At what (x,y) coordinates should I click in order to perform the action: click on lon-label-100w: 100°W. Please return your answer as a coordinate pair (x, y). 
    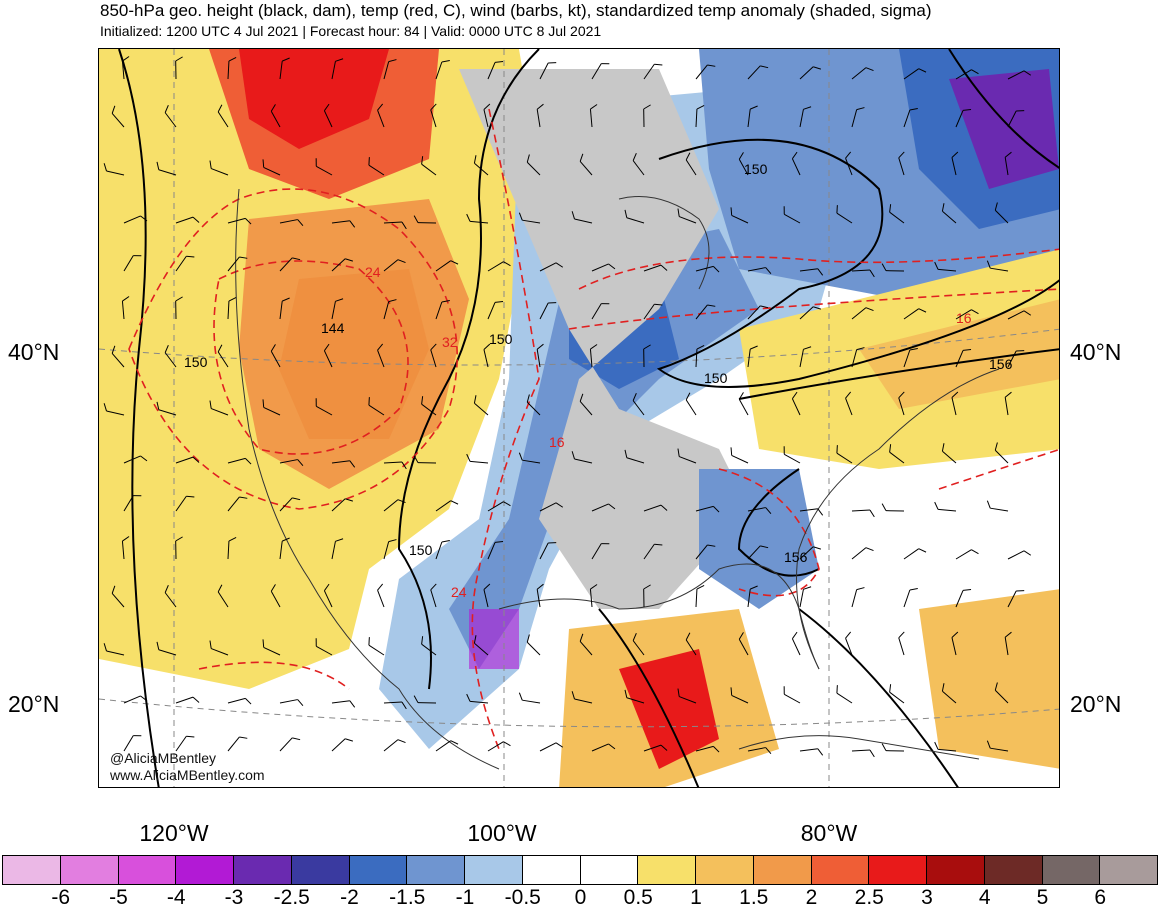
    Looking at the image, I should click on (502, 833).